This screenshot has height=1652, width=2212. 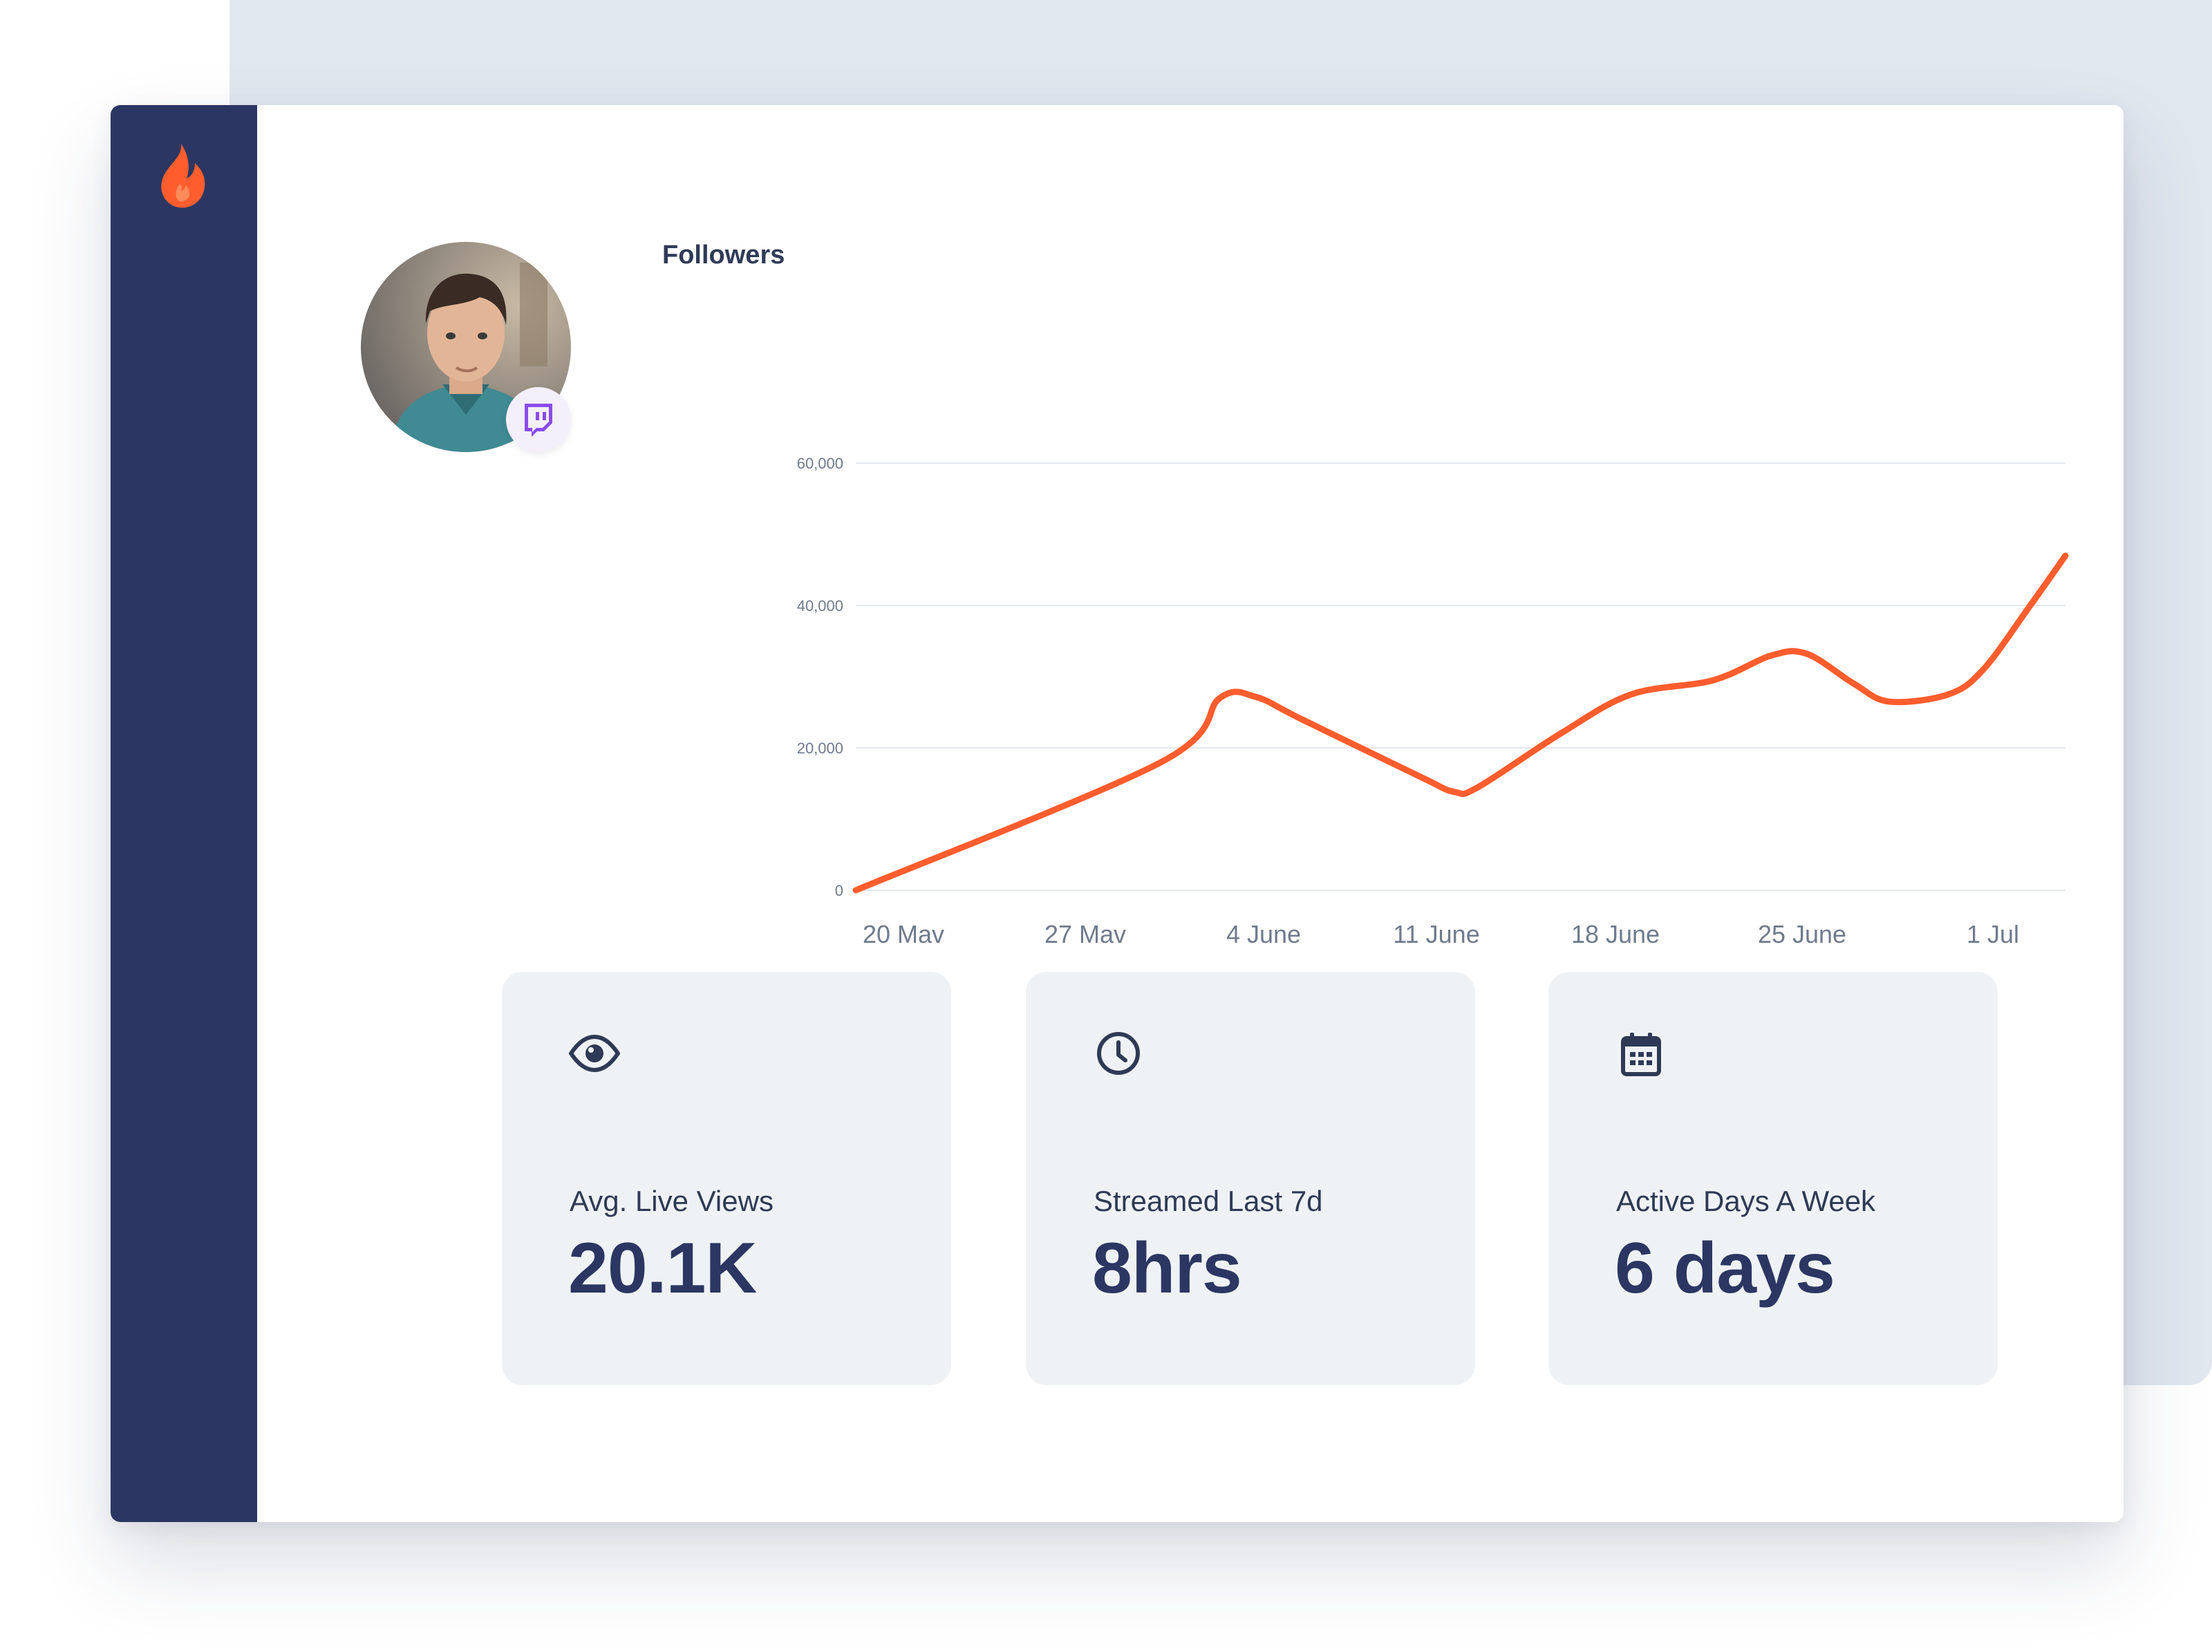 I want to click on x-tick-label: 25 June, so click(x=1802, y=934).